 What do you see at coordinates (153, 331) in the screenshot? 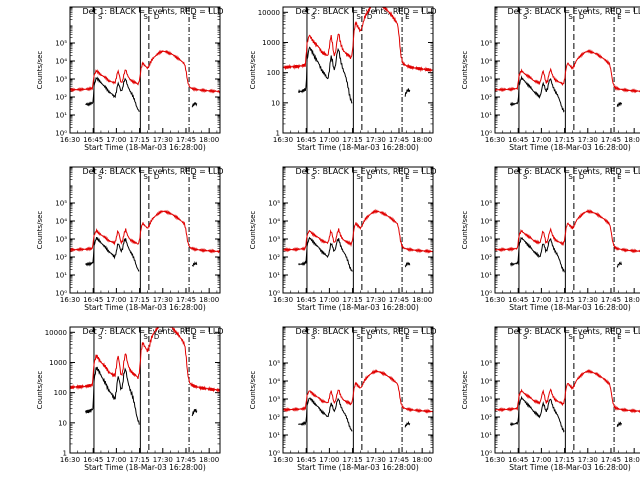
I see `panel-title: Det 7: BLACK = Events, RED = LLD` at bounding box center [153, 331].